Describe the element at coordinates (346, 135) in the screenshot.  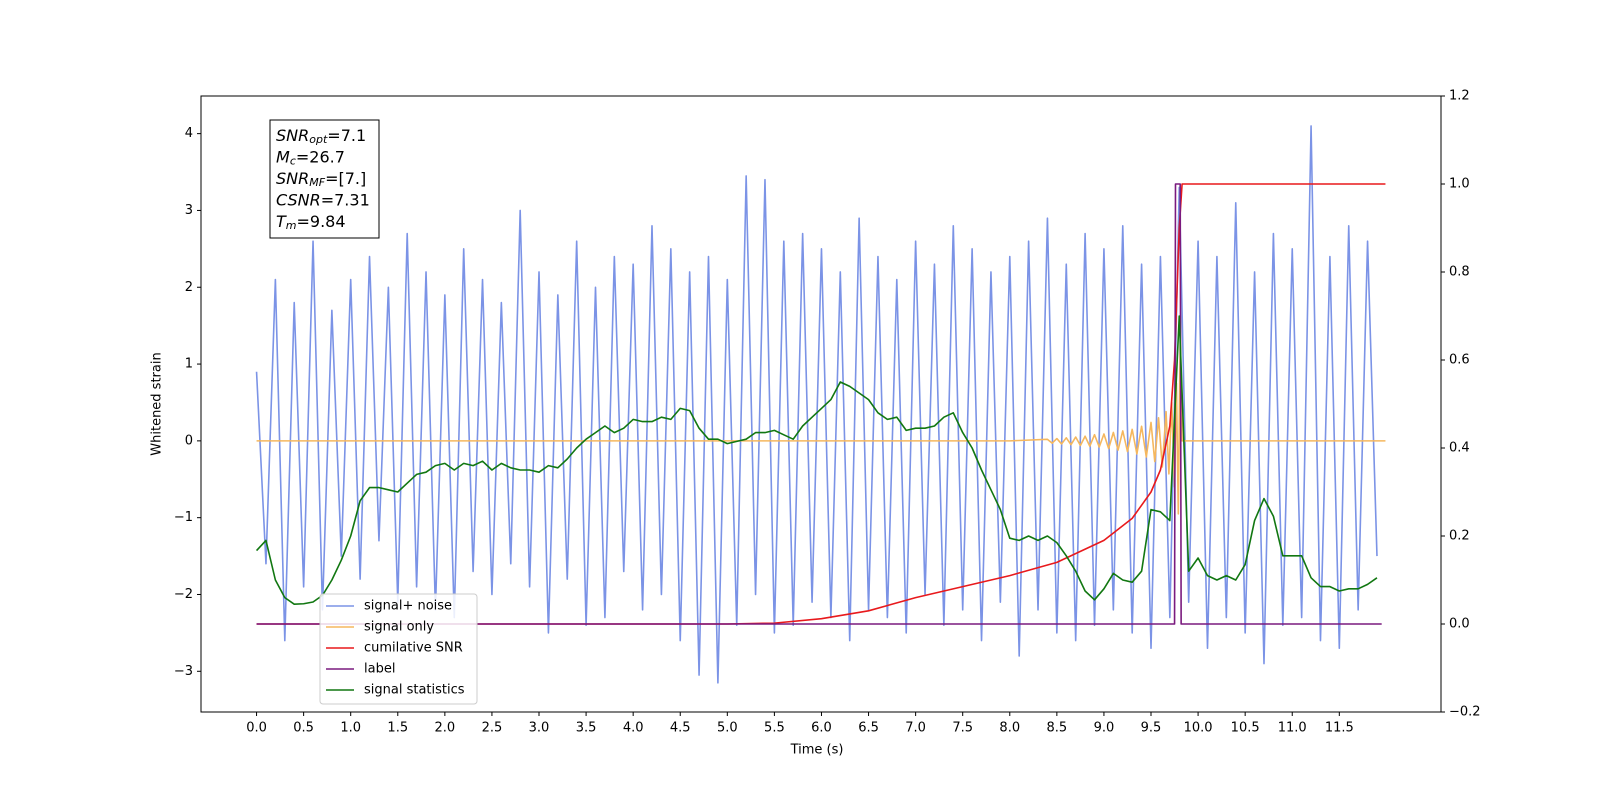
I see `annotation-value: =7.1` at that location.